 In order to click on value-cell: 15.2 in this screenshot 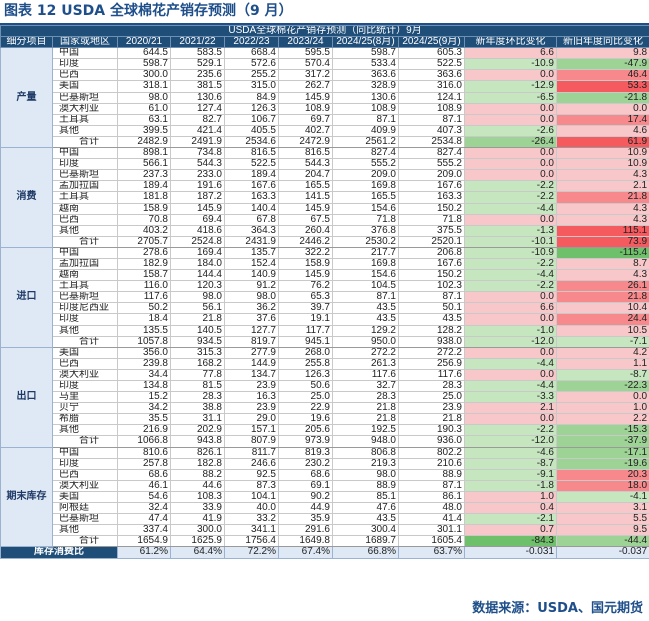, I will do `click(144, 397)`.